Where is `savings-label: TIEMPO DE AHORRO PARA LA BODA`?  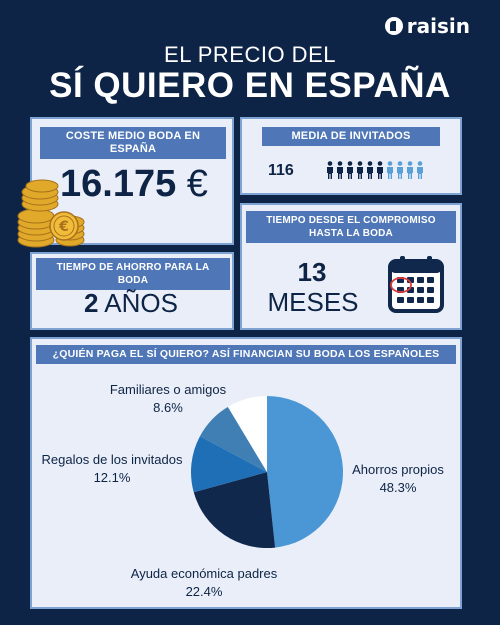
savings-label: TIEMPO DE AHORRO PARA LA BODA is located at coordinates (133, 274).